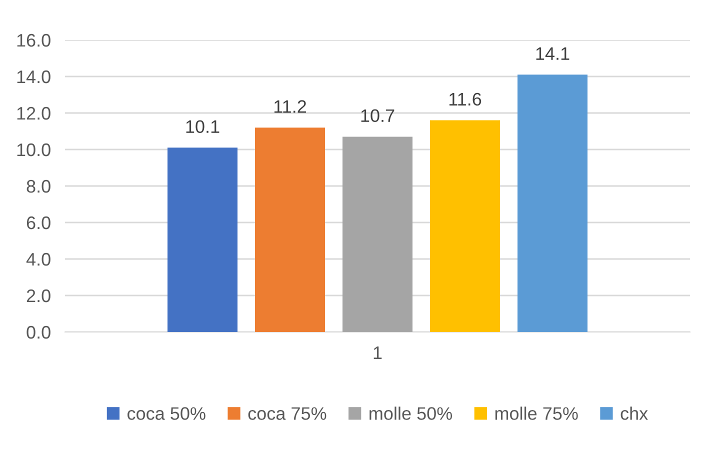 The height and width of the screenshot is (450, 702). I want to click on legend-label: coca 75%, so click(287, 413).